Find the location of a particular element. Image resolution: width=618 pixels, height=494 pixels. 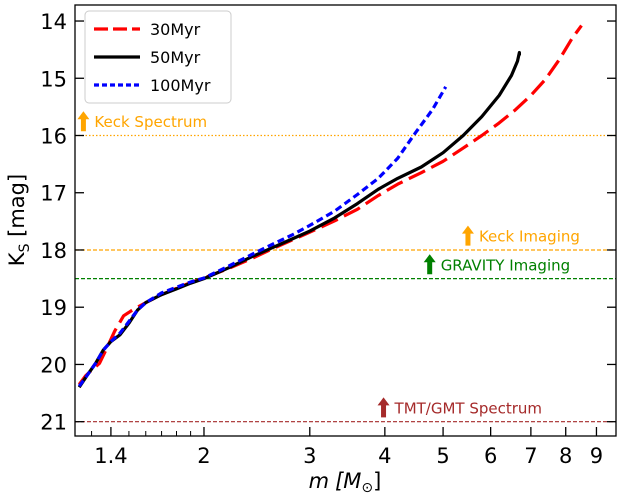

y-tick-label: 19 is located at coordinates (53, 308).